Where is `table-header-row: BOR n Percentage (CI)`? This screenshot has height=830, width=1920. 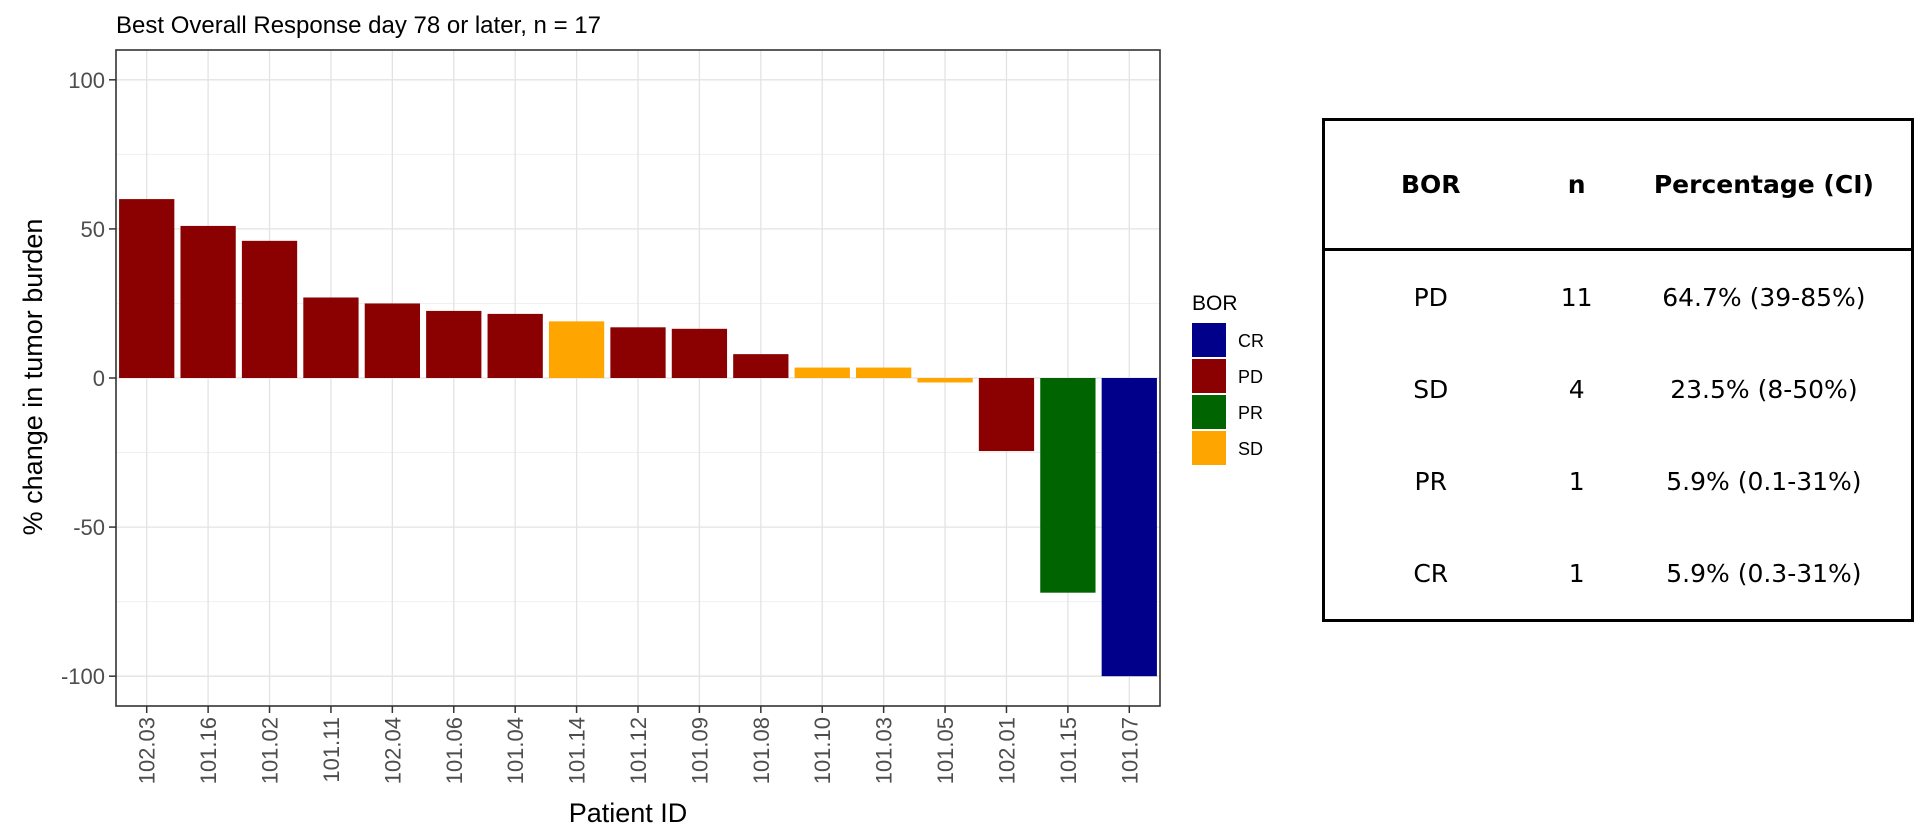
table-header-row: BOR n Percentage (CI) is located at coordinates (1618, 185).